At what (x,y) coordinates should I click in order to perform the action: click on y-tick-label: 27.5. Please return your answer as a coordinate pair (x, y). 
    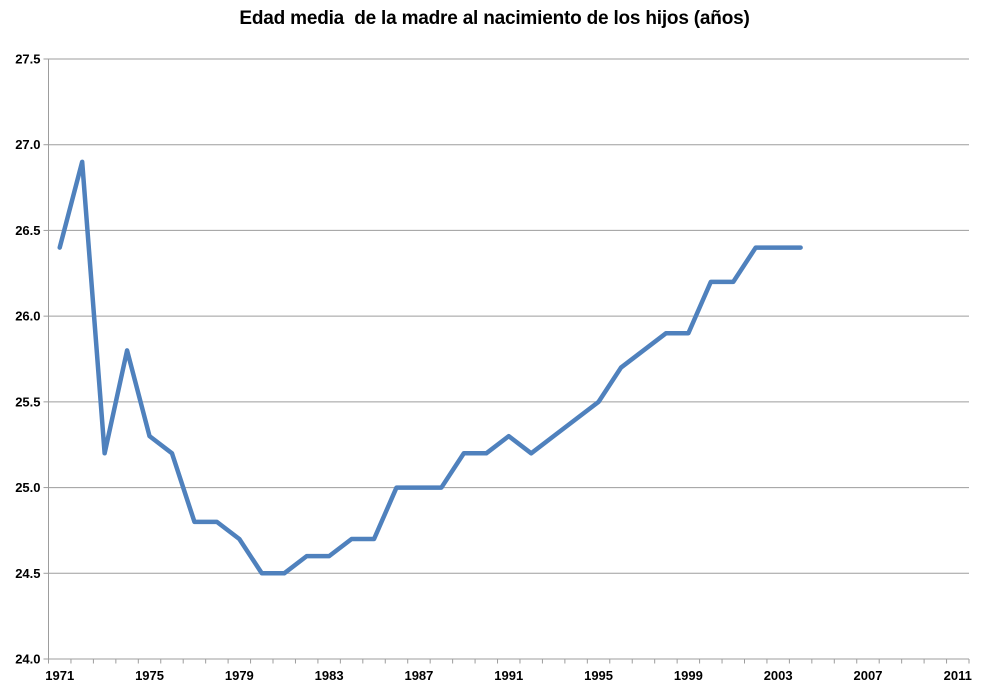
    Looking at the image, I should click on (27, 59).